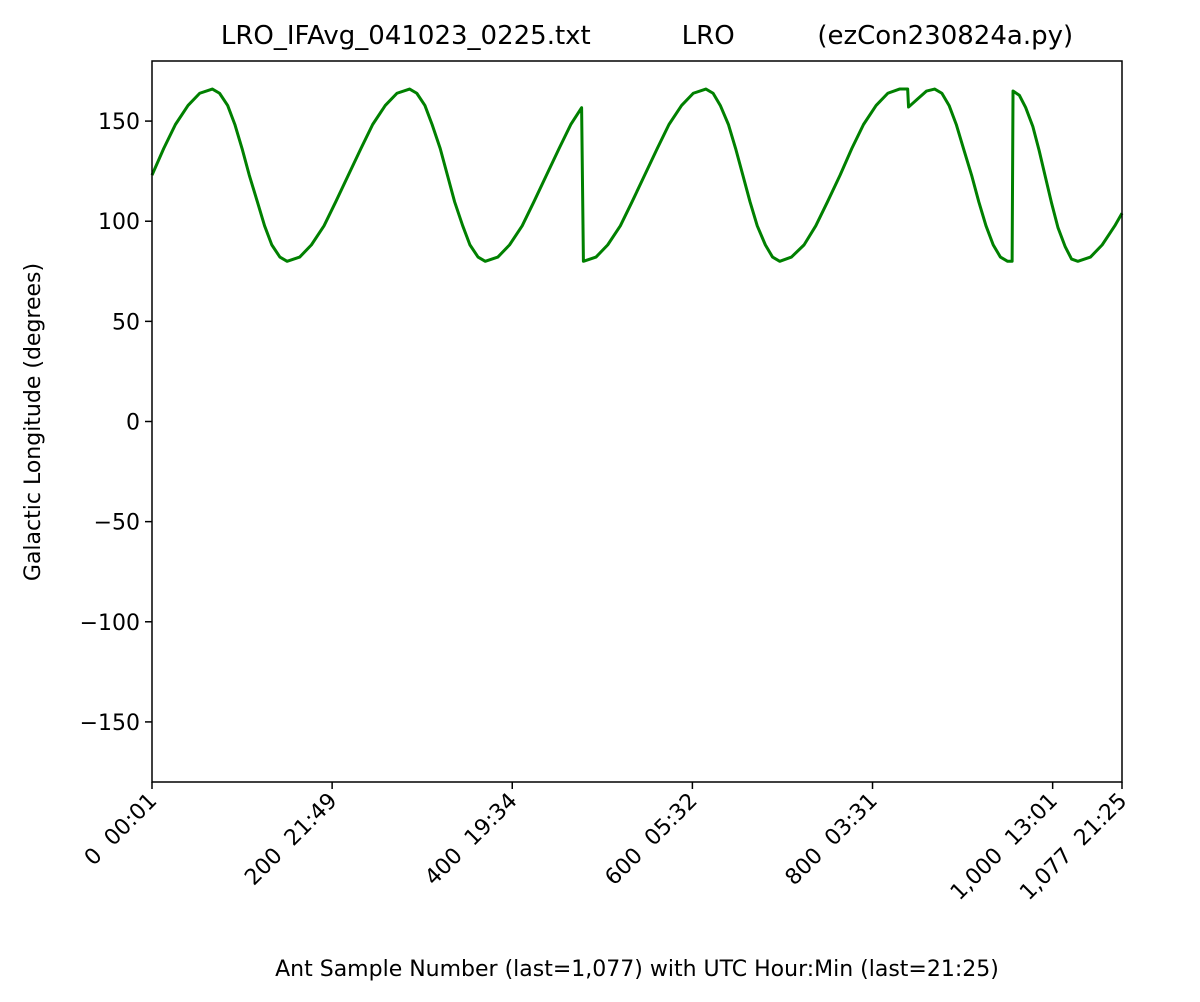 The width and height of the screenshot is (1200, 1002). I want to click on data-line, so click(637, 175).